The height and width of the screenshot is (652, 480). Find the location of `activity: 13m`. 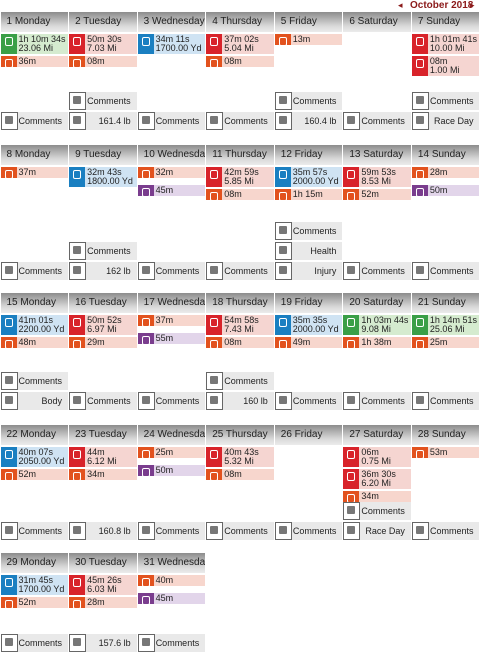

activity: 13m is located at coordinates (308, 40).